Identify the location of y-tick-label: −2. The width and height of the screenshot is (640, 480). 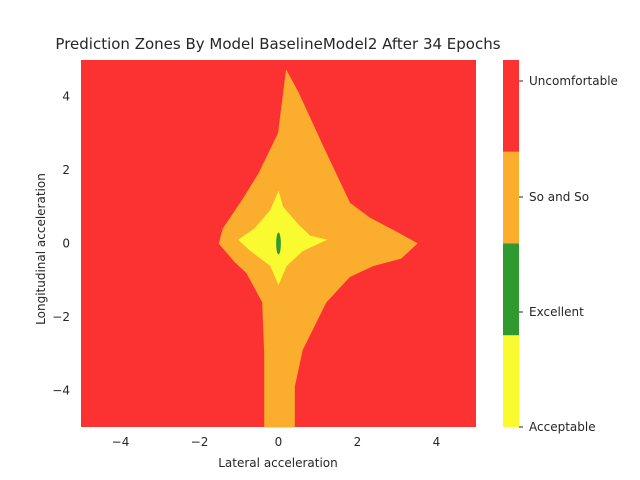
(61, 317).